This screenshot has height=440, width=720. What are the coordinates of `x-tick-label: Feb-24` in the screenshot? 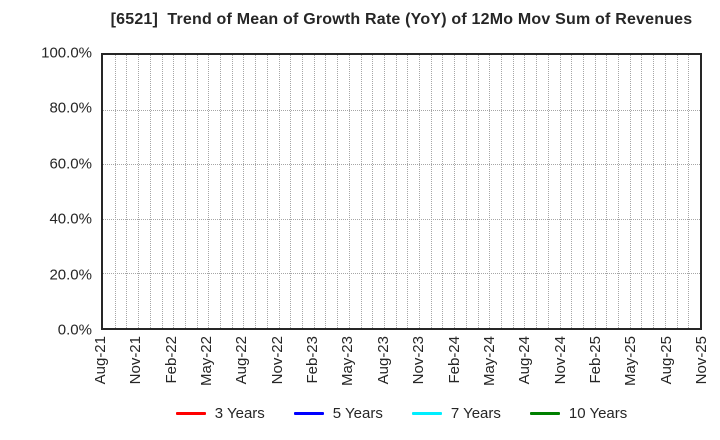 It's located at (454, 360).